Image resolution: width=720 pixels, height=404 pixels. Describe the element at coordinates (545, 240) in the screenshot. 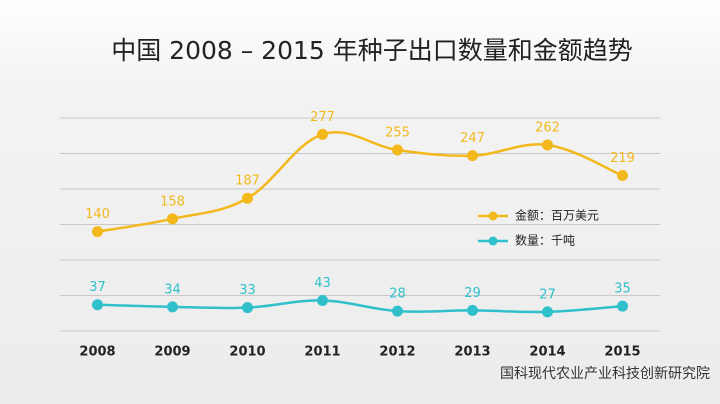

I see `legend-label: 数量：千吨` at that location.